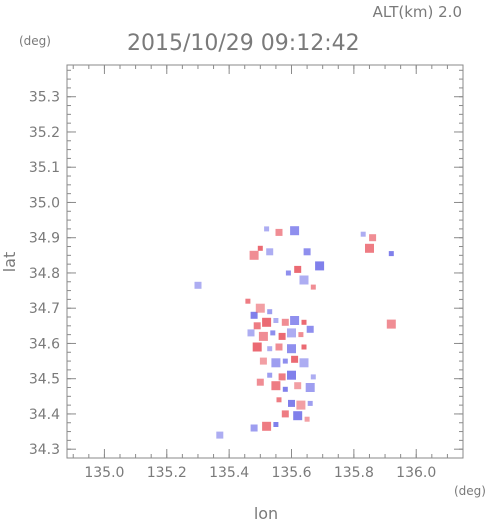 This screenshot has height=521, width=491. Describe the element at coordinates (243, 43) in the screenshot. I see `chart-title: 2015/10/29 09:12:42` at that location.